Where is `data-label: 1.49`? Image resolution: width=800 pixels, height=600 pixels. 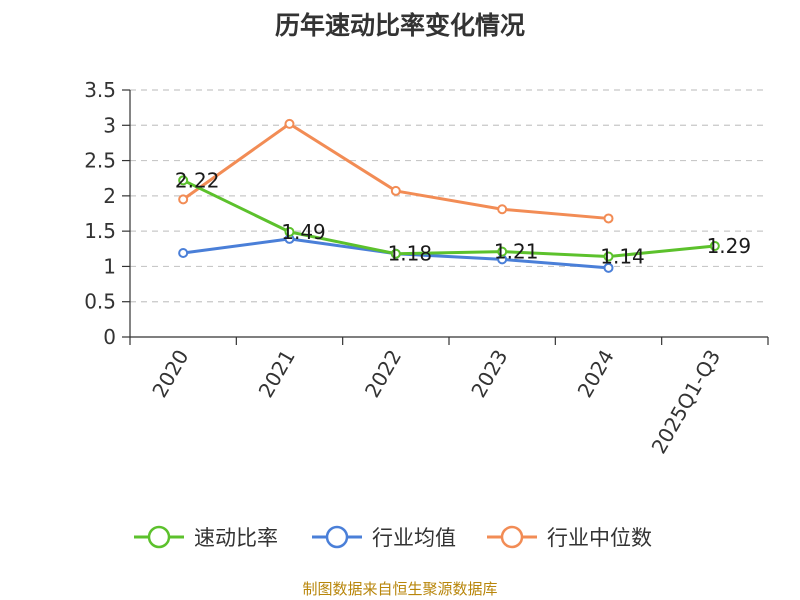
data-label: 1.49 is located at coordinates (303, 232).